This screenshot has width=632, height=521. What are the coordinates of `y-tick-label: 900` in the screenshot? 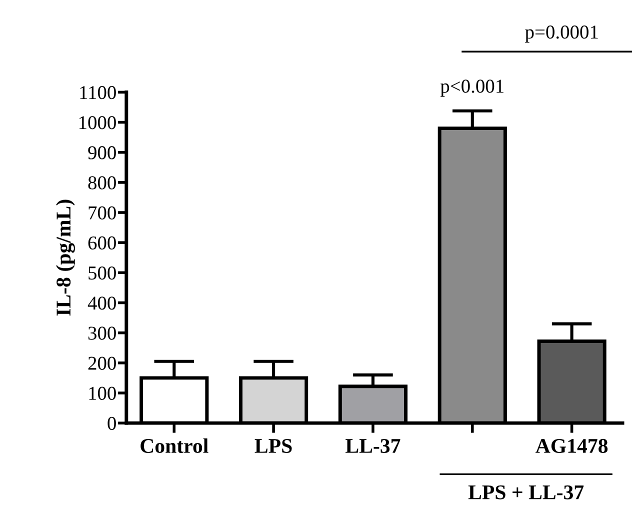 It's located at (102, 153).